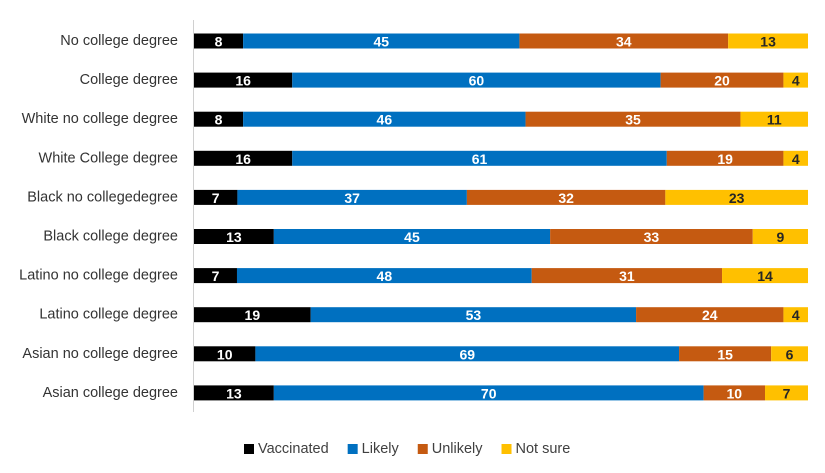 This screenshot has width=825, height=473. I want to click on bar-unlikely-college-degree, so click(722, 80).